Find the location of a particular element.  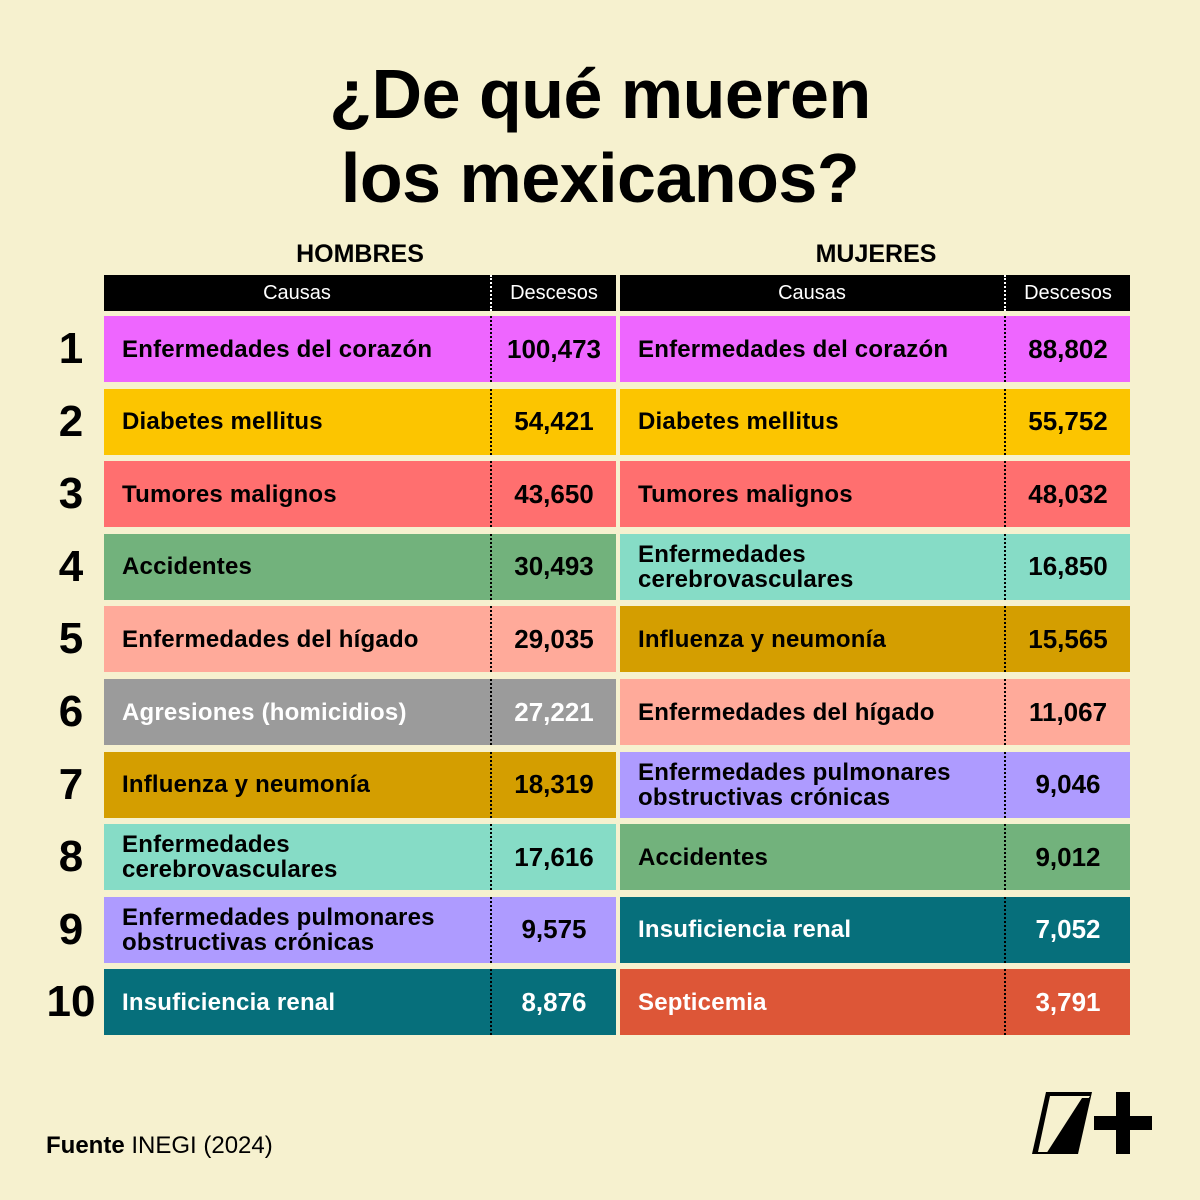

deaths-value: 11,067 is located at coordinates (1068, 711).